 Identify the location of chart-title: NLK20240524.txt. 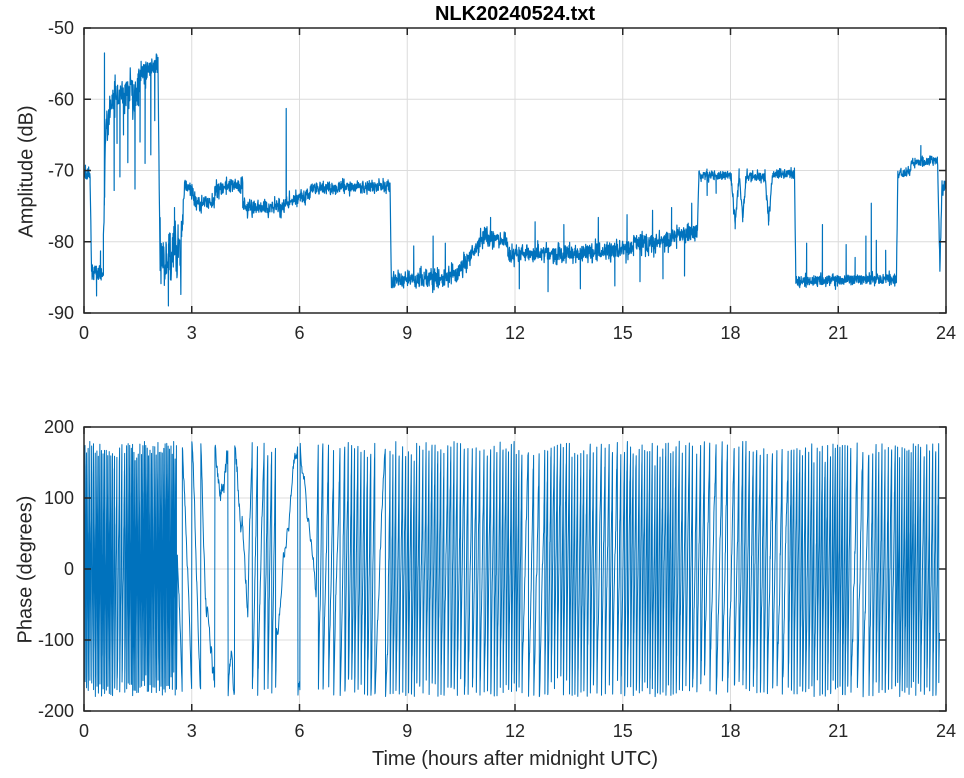
(515, 14).